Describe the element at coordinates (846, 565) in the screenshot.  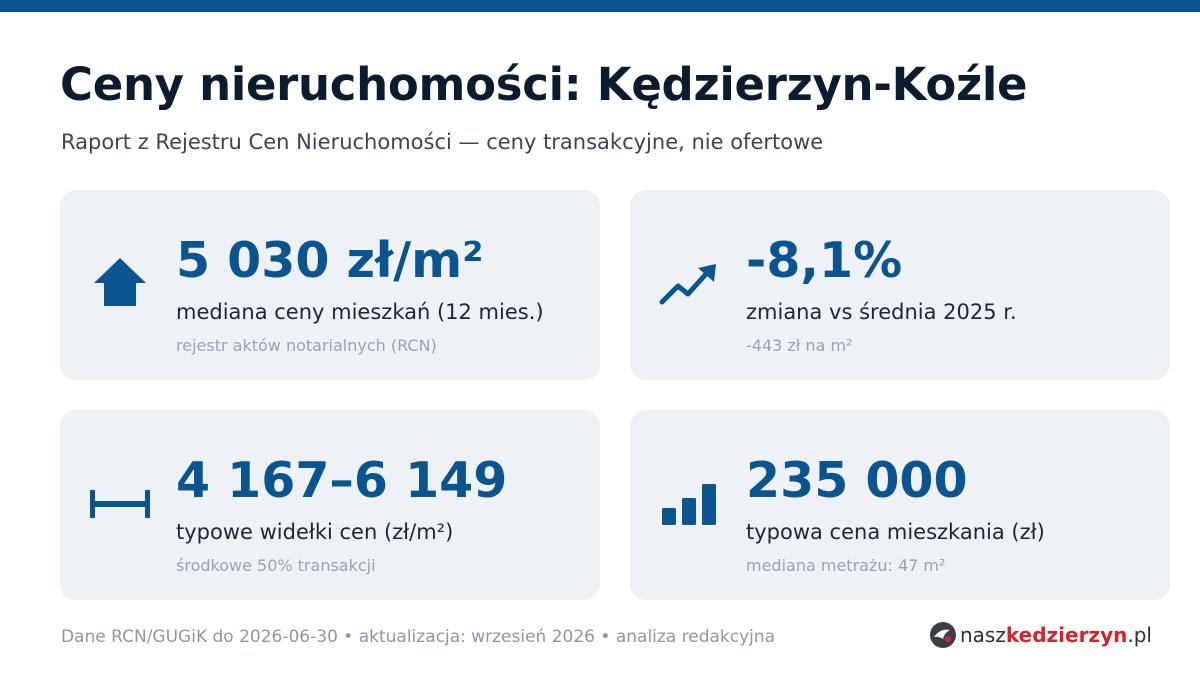
I see `stat-note: mediana metrażu: 47 m²` at that location.